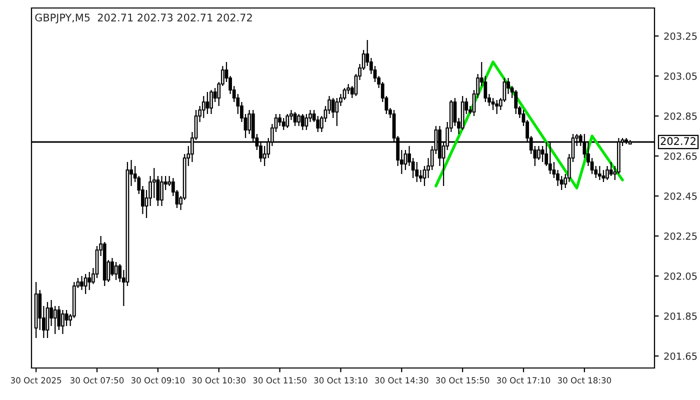 The height and width of the screenshot is (400, 700). What do you see at coordinates (680, 156) in the screenshot?
I see `y-tick-label: 202.65` at bounding box center [680, 156].